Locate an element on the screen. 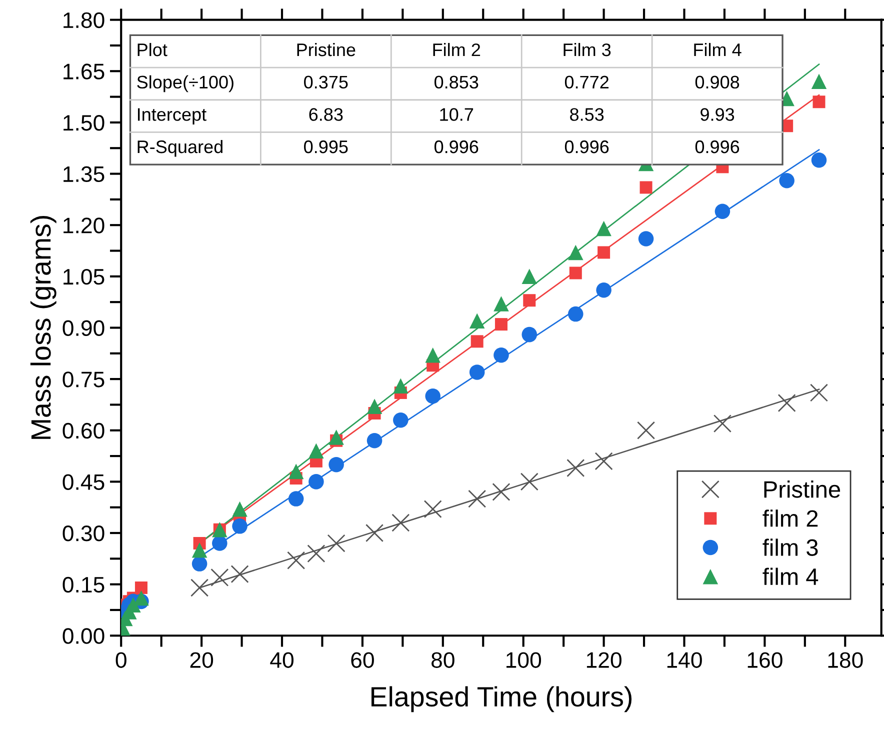 The image size is (884, 734). y-tick-label: 0.15 is located at coordinates (83, 584).